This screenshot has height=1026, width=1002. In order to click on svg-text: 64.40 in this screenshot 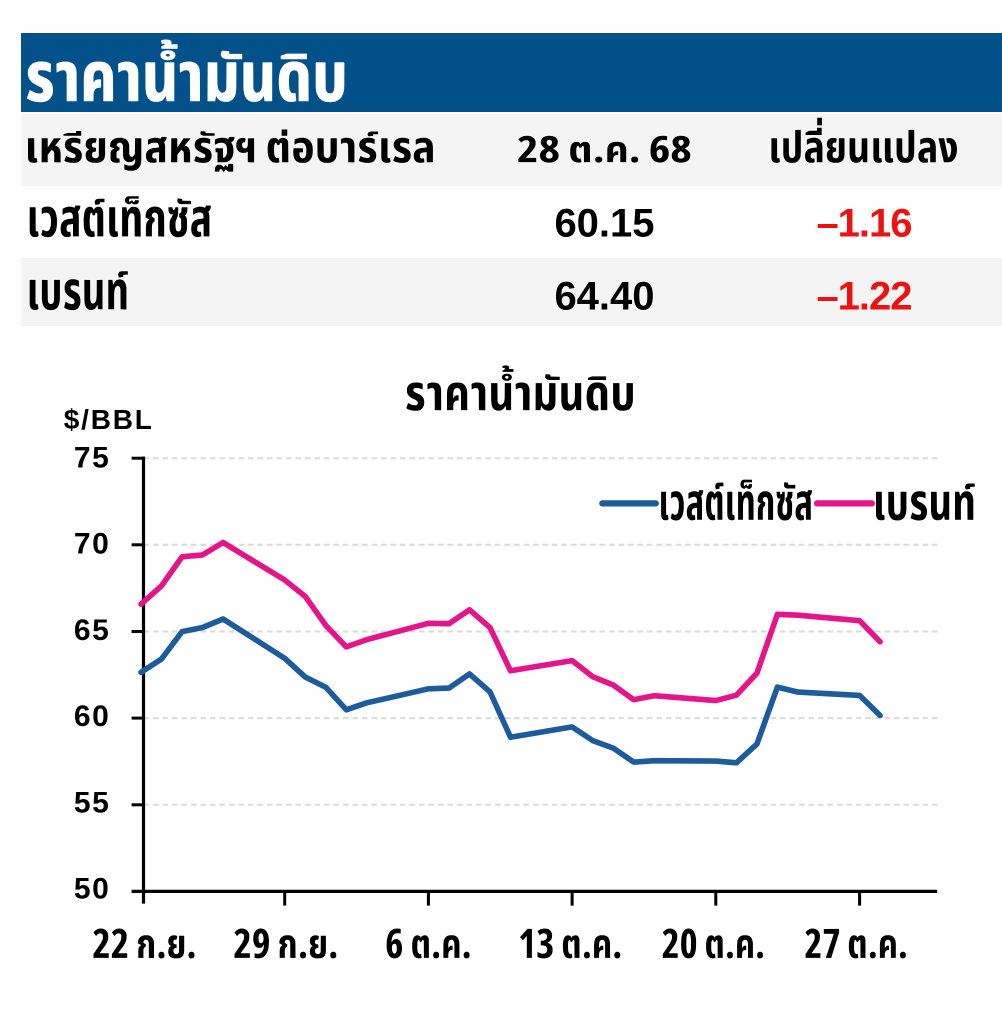, I will do `click(604, 297)`.